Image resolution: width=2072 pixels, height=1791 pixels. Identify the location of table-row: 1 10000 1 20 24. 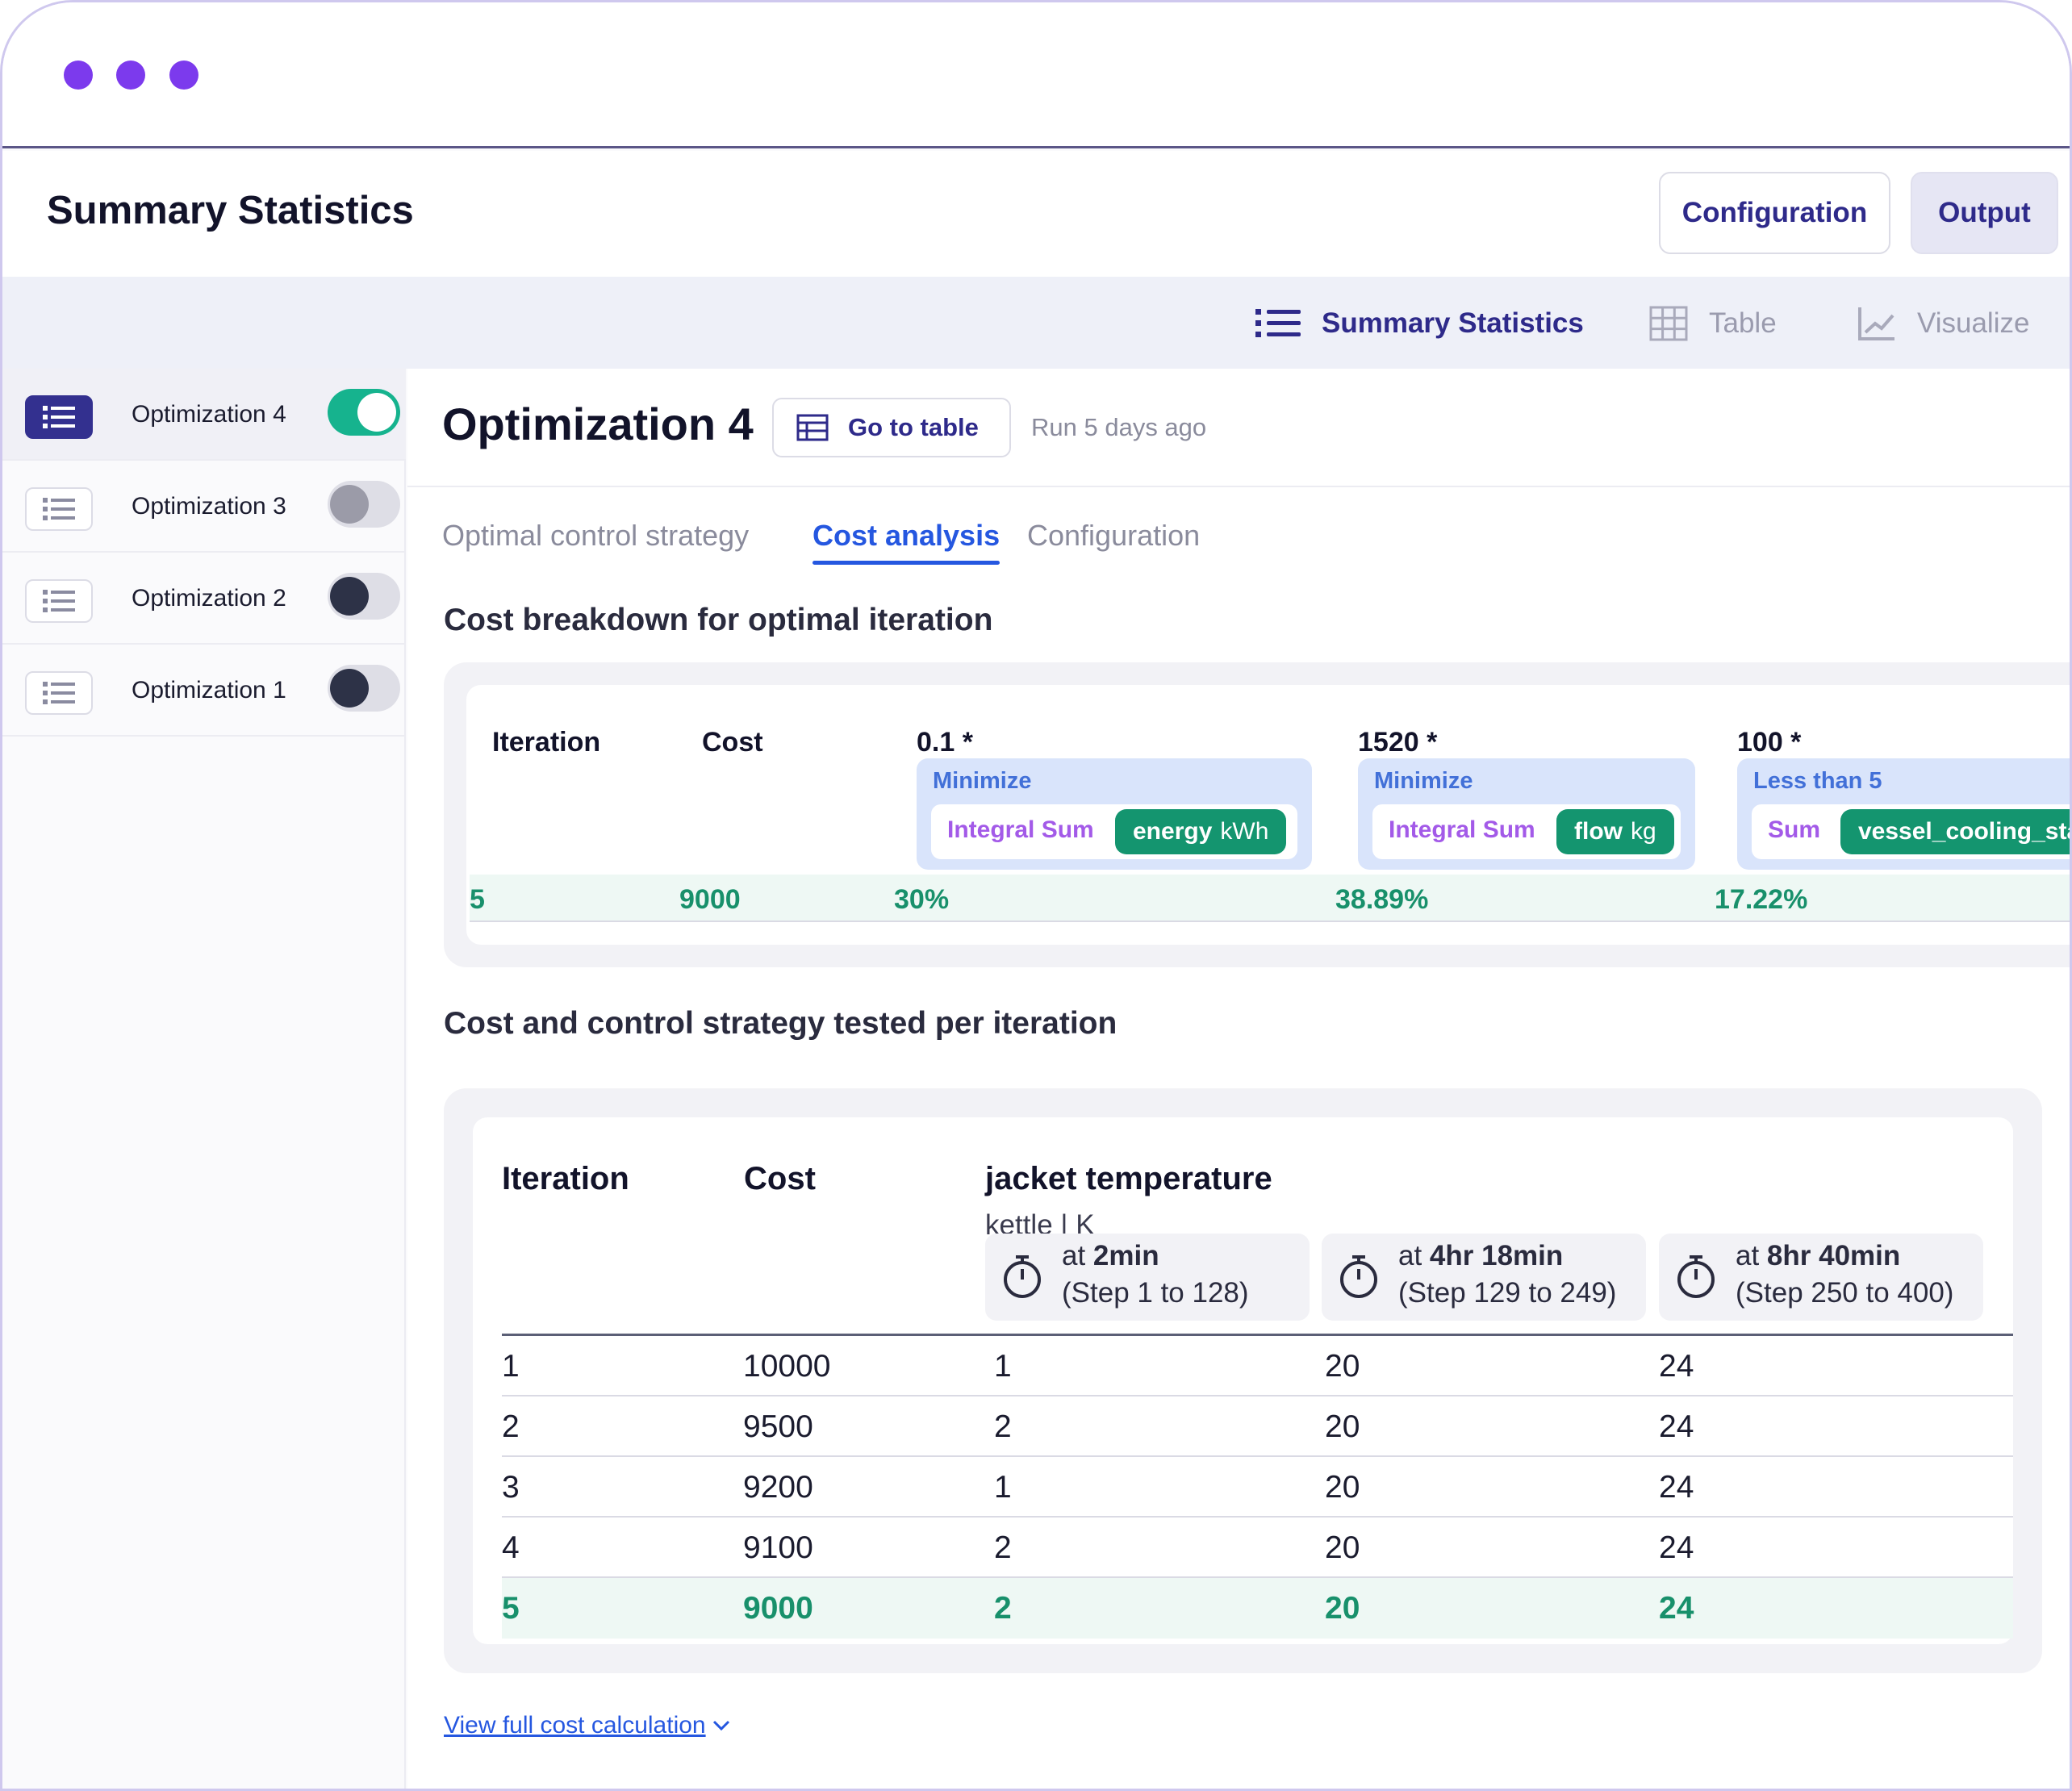
(1257, 1366).